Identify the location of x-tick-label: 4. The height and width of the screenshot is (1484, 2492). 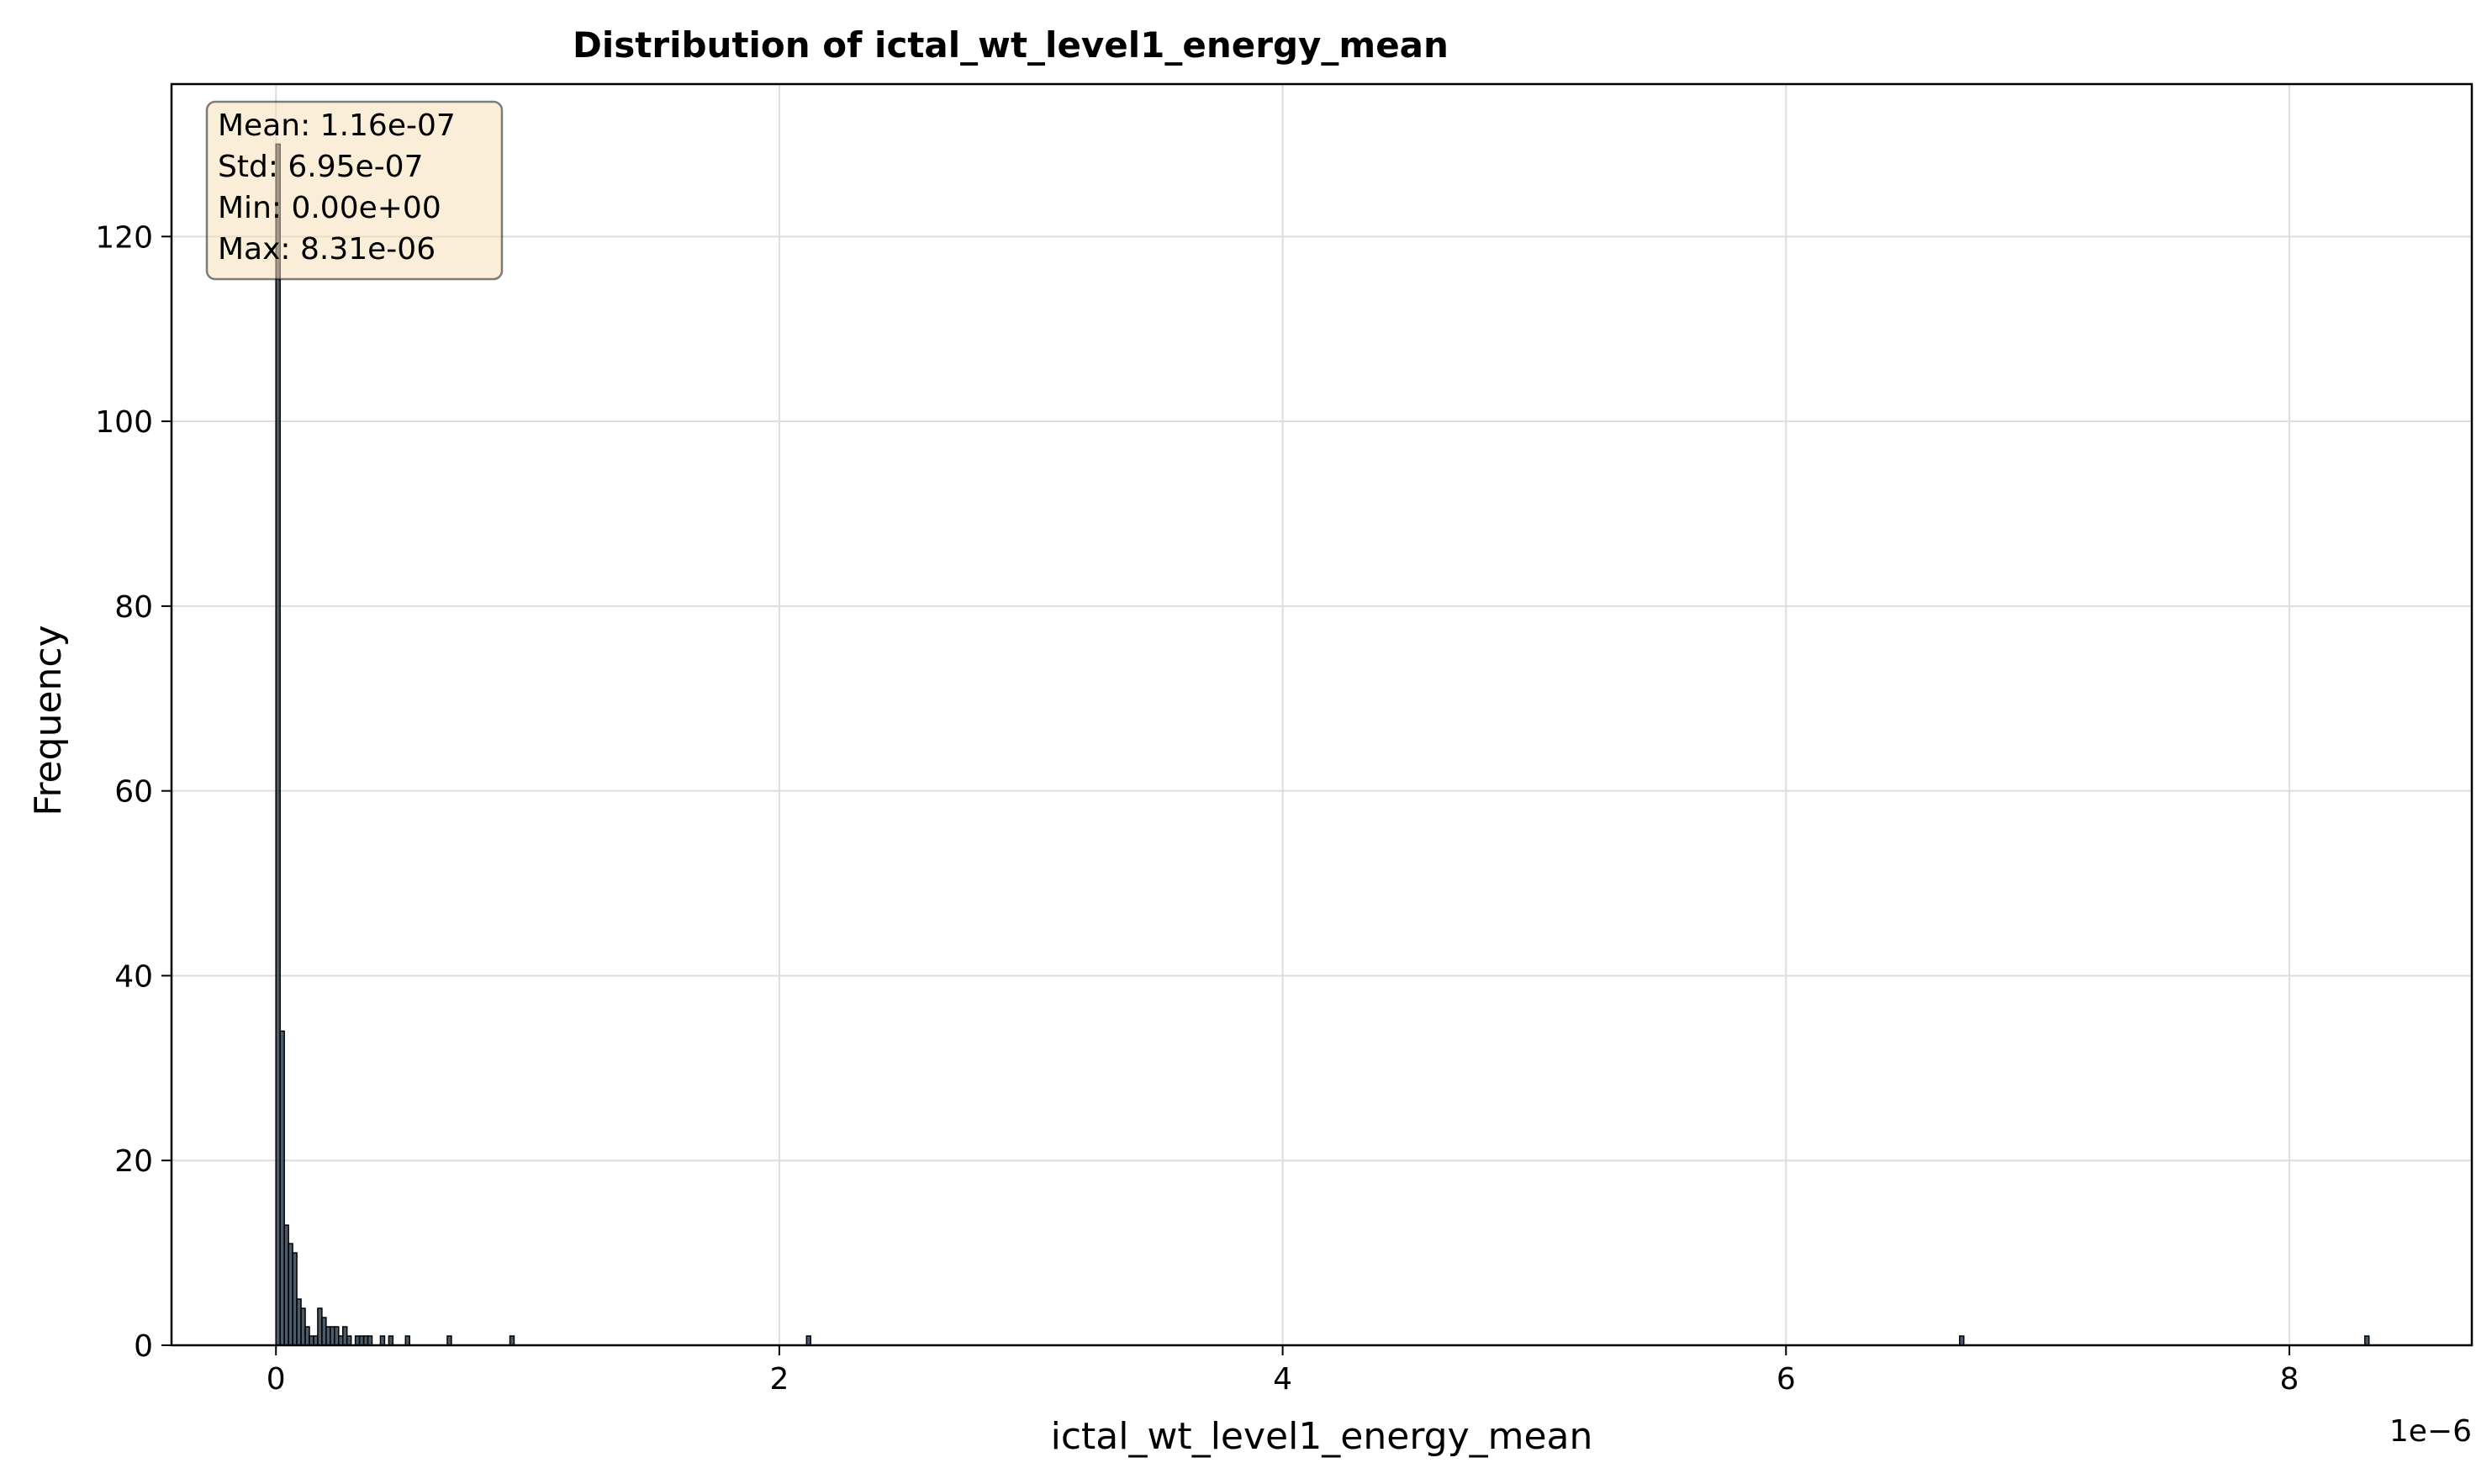
(1282, 1379).